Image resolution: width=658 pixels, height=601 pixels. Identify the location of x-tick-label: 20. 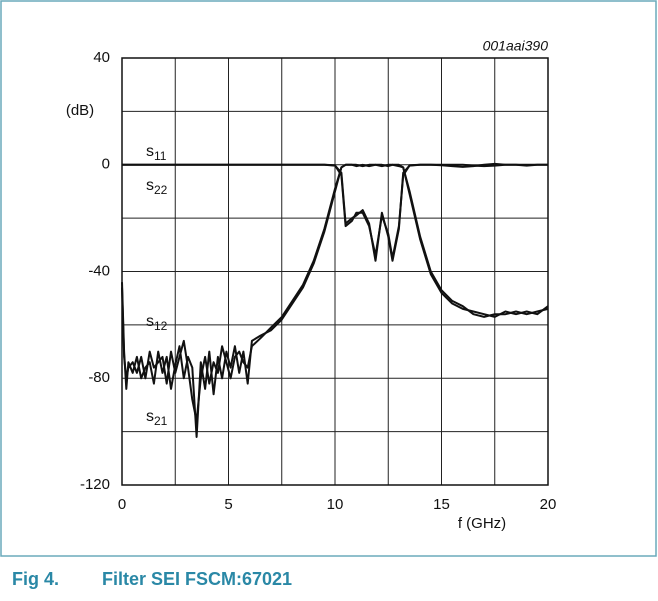
(548, 504).